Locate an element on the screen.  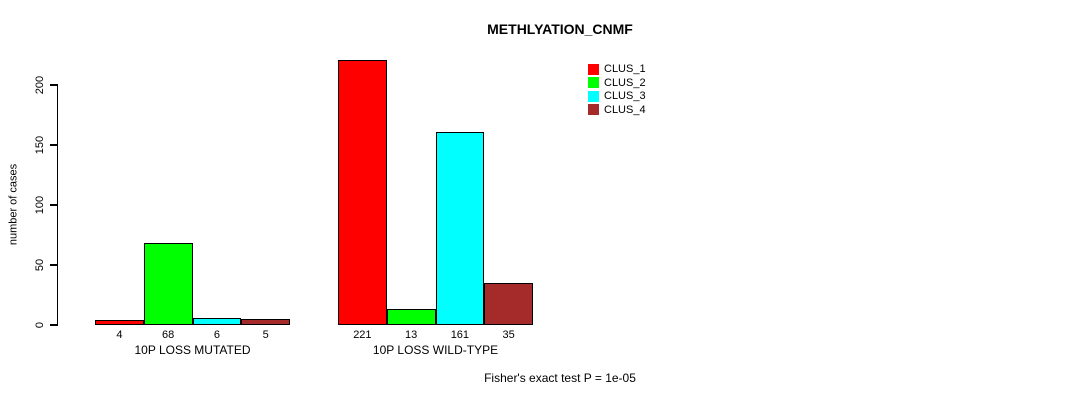
legend-item-label: CLUS_1 is located at coordinates (625, 69).